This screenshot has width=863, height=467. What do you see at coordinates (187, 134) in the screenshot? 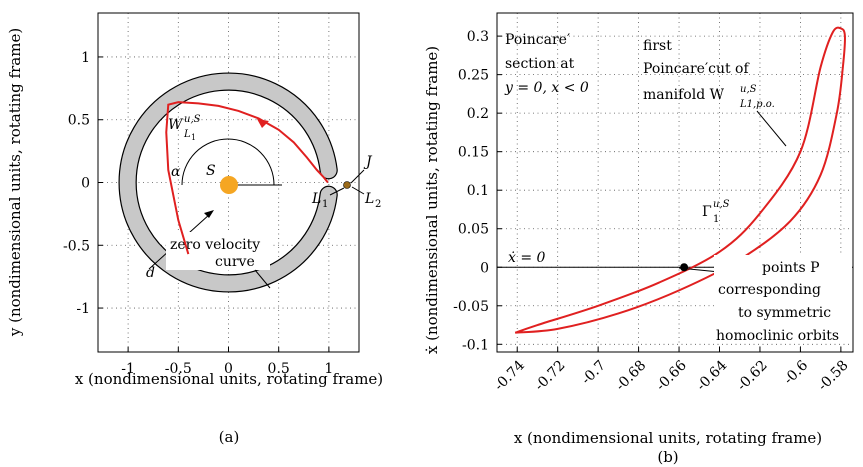
I see `manifold-label-sub: L` at bounding box center [187, 134].